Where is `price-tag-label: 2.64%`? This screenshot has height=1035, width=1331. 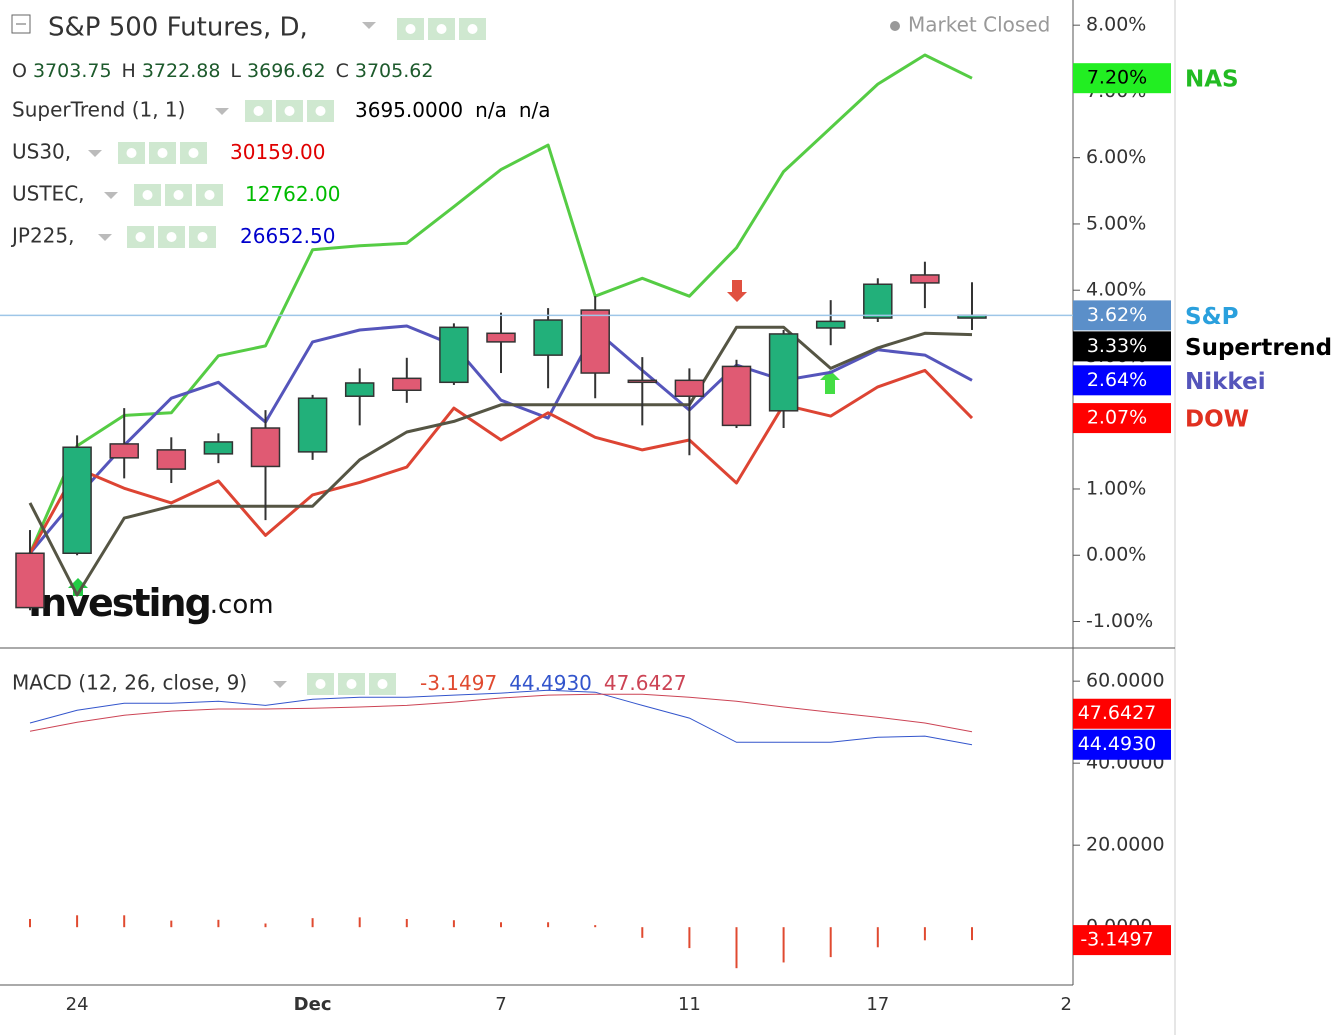
price-tag-label: 2.64% is located at coordinates (1117, 380).